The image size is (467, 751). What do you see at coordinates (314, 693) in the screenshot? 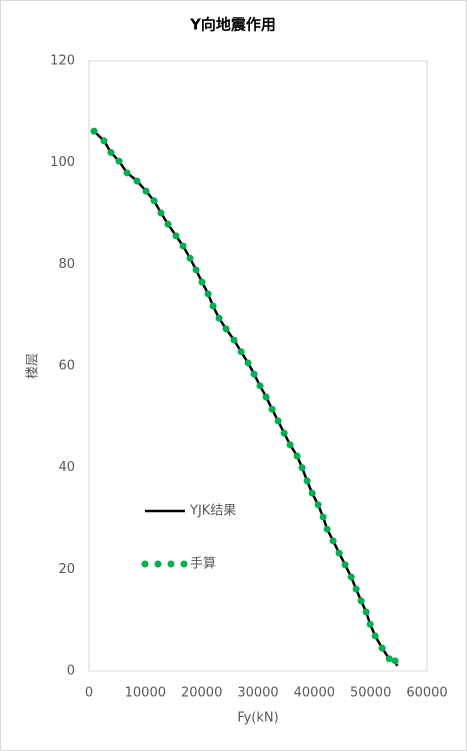
I see `x-tick-label: 40000` at bounding box center [314, 693].